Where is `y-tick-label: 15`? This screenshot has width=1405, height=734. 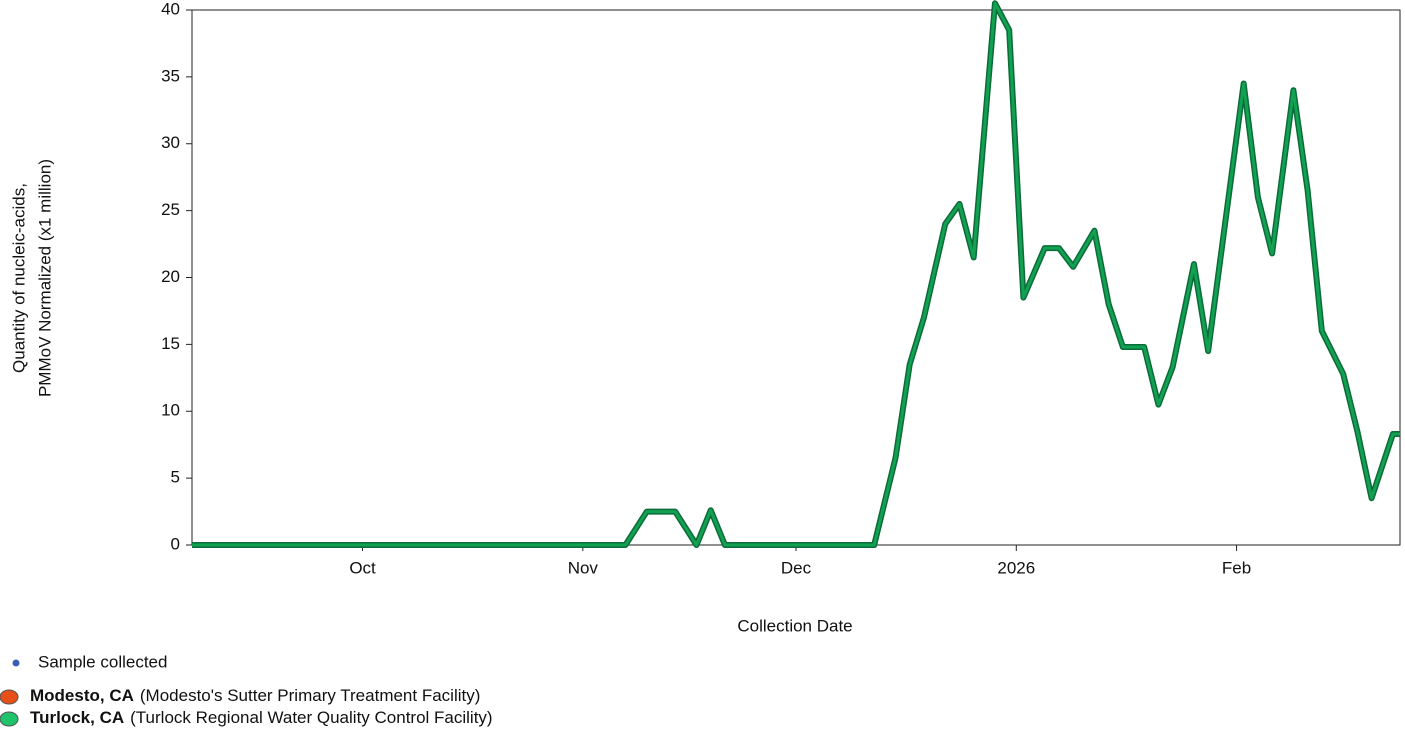
y-tick-label: 15 is located at coordinates (170, 343).